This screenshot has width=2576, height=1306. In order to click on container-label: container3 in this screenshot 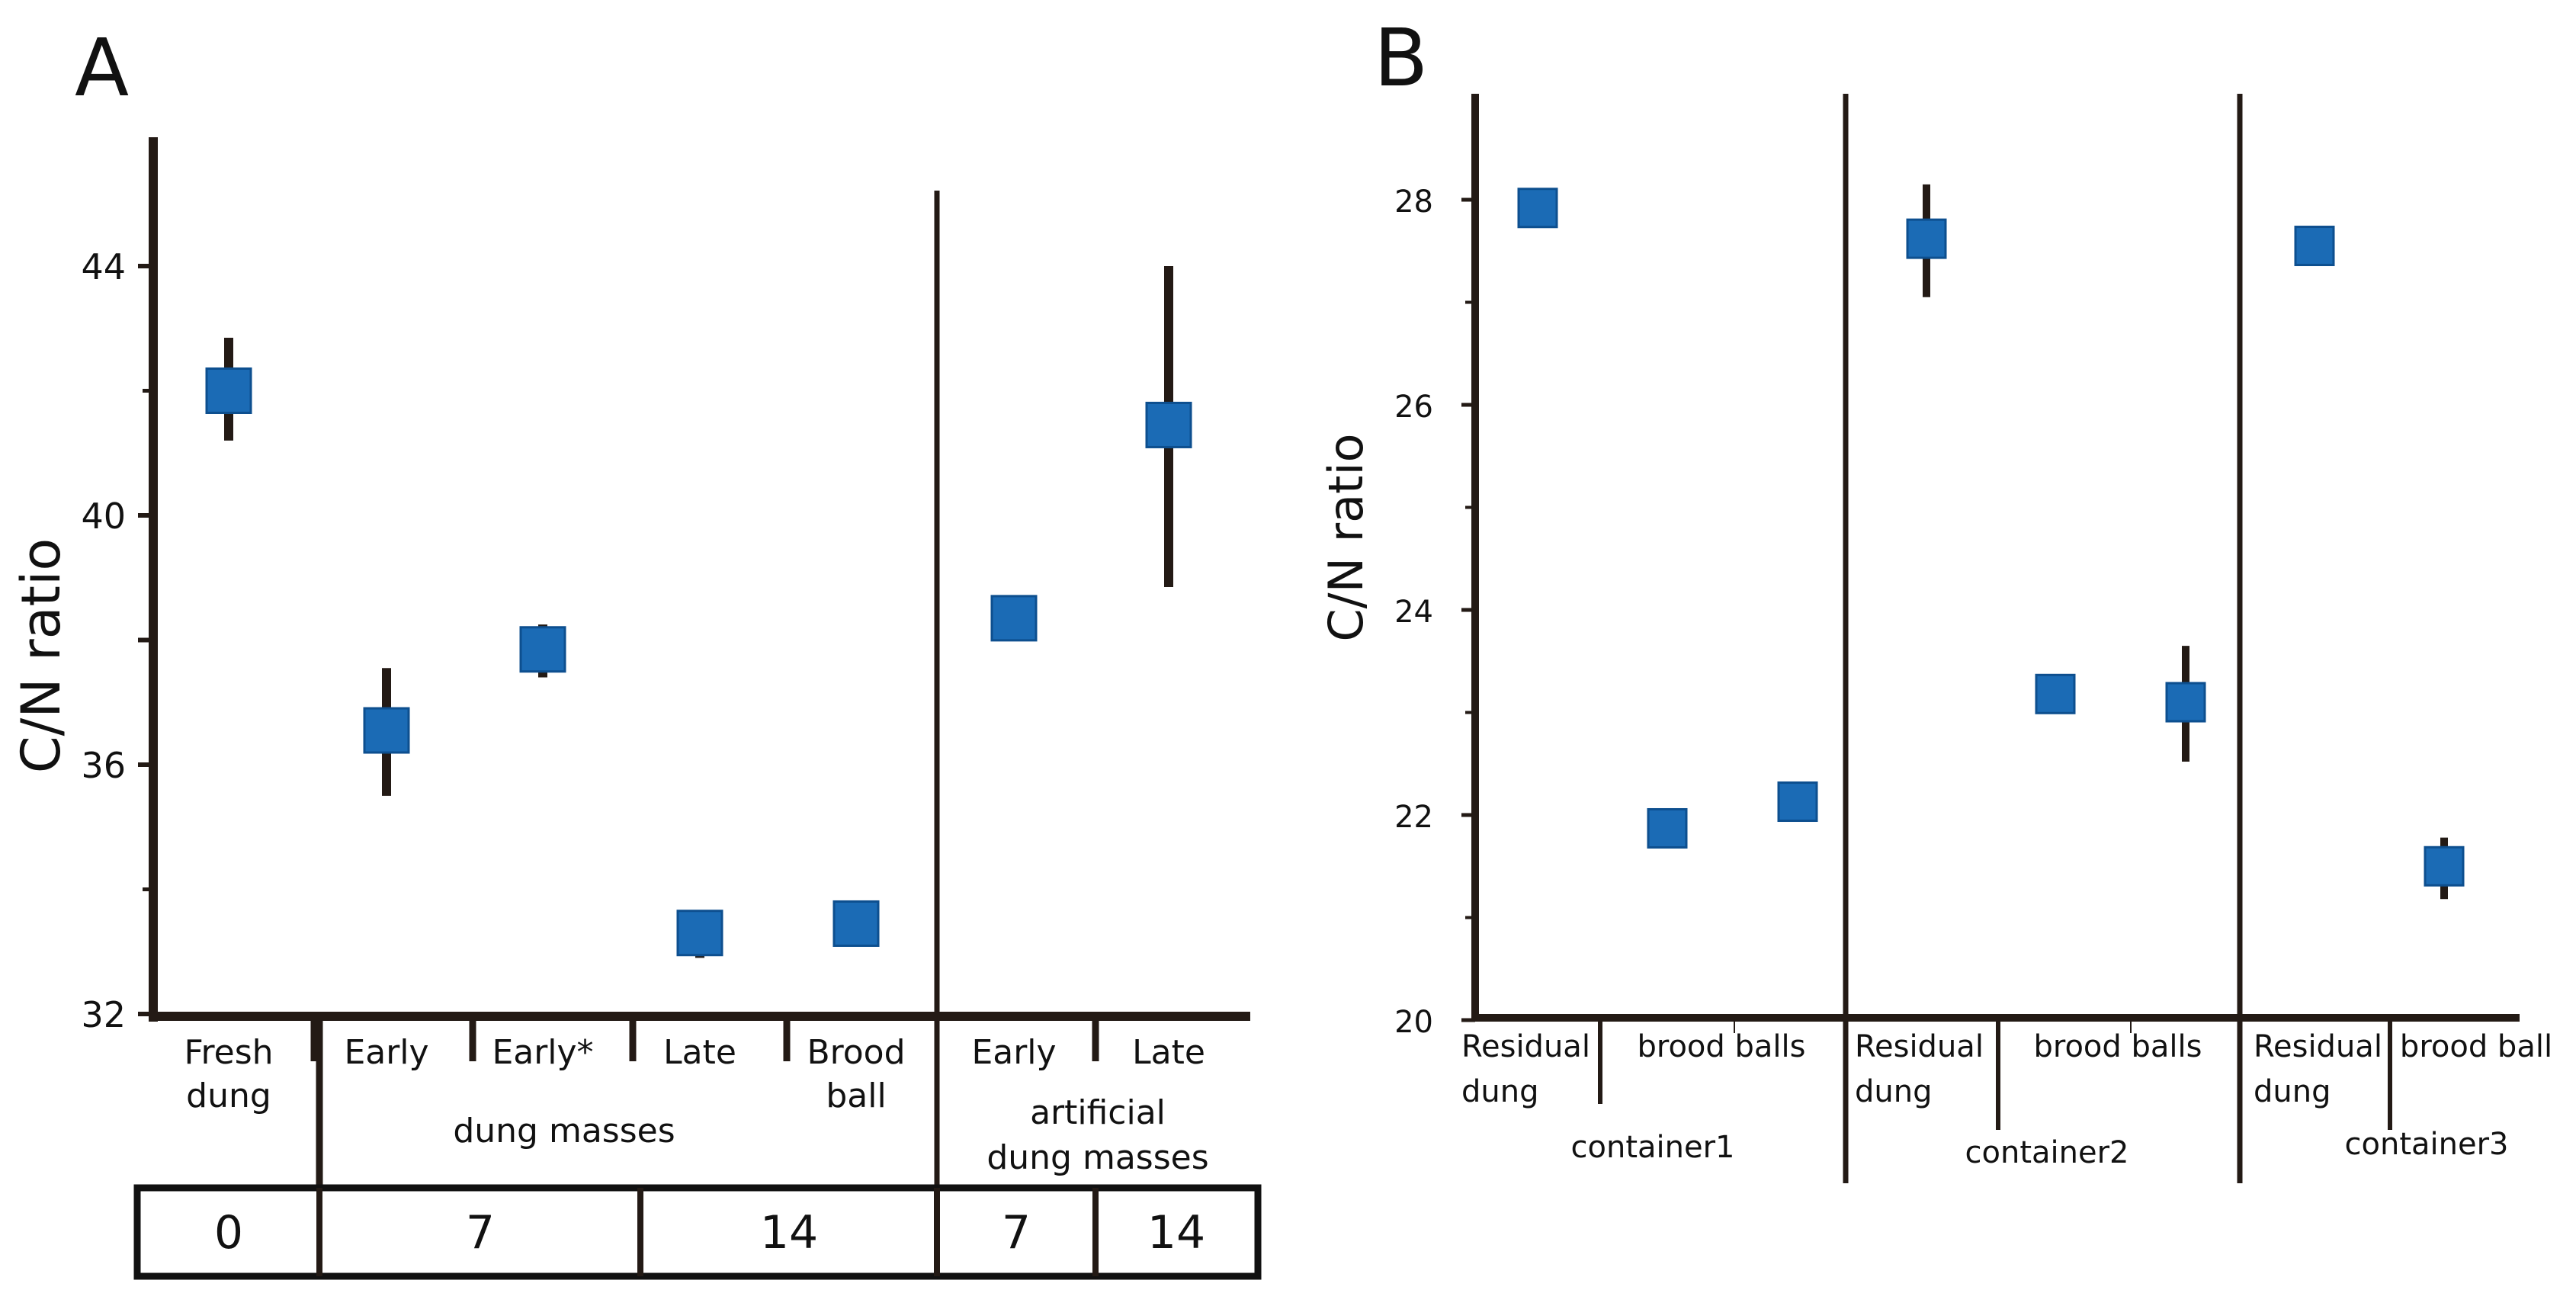, I will do `click(2427, 1144)`.